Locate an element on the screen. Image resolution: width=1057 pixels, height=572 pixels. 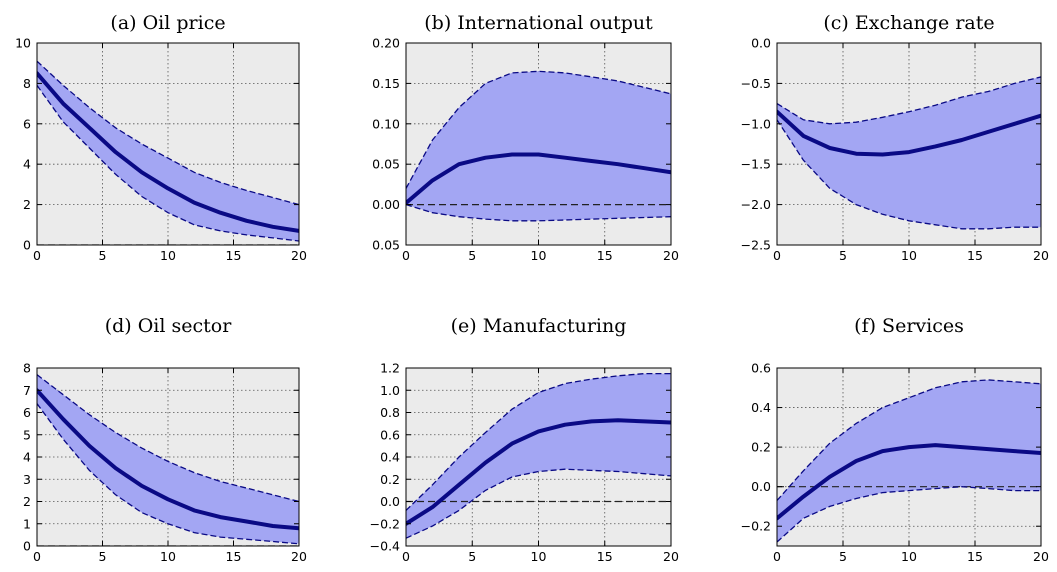
y-tick-label: −0.4 is located at coordinates (385, 546).